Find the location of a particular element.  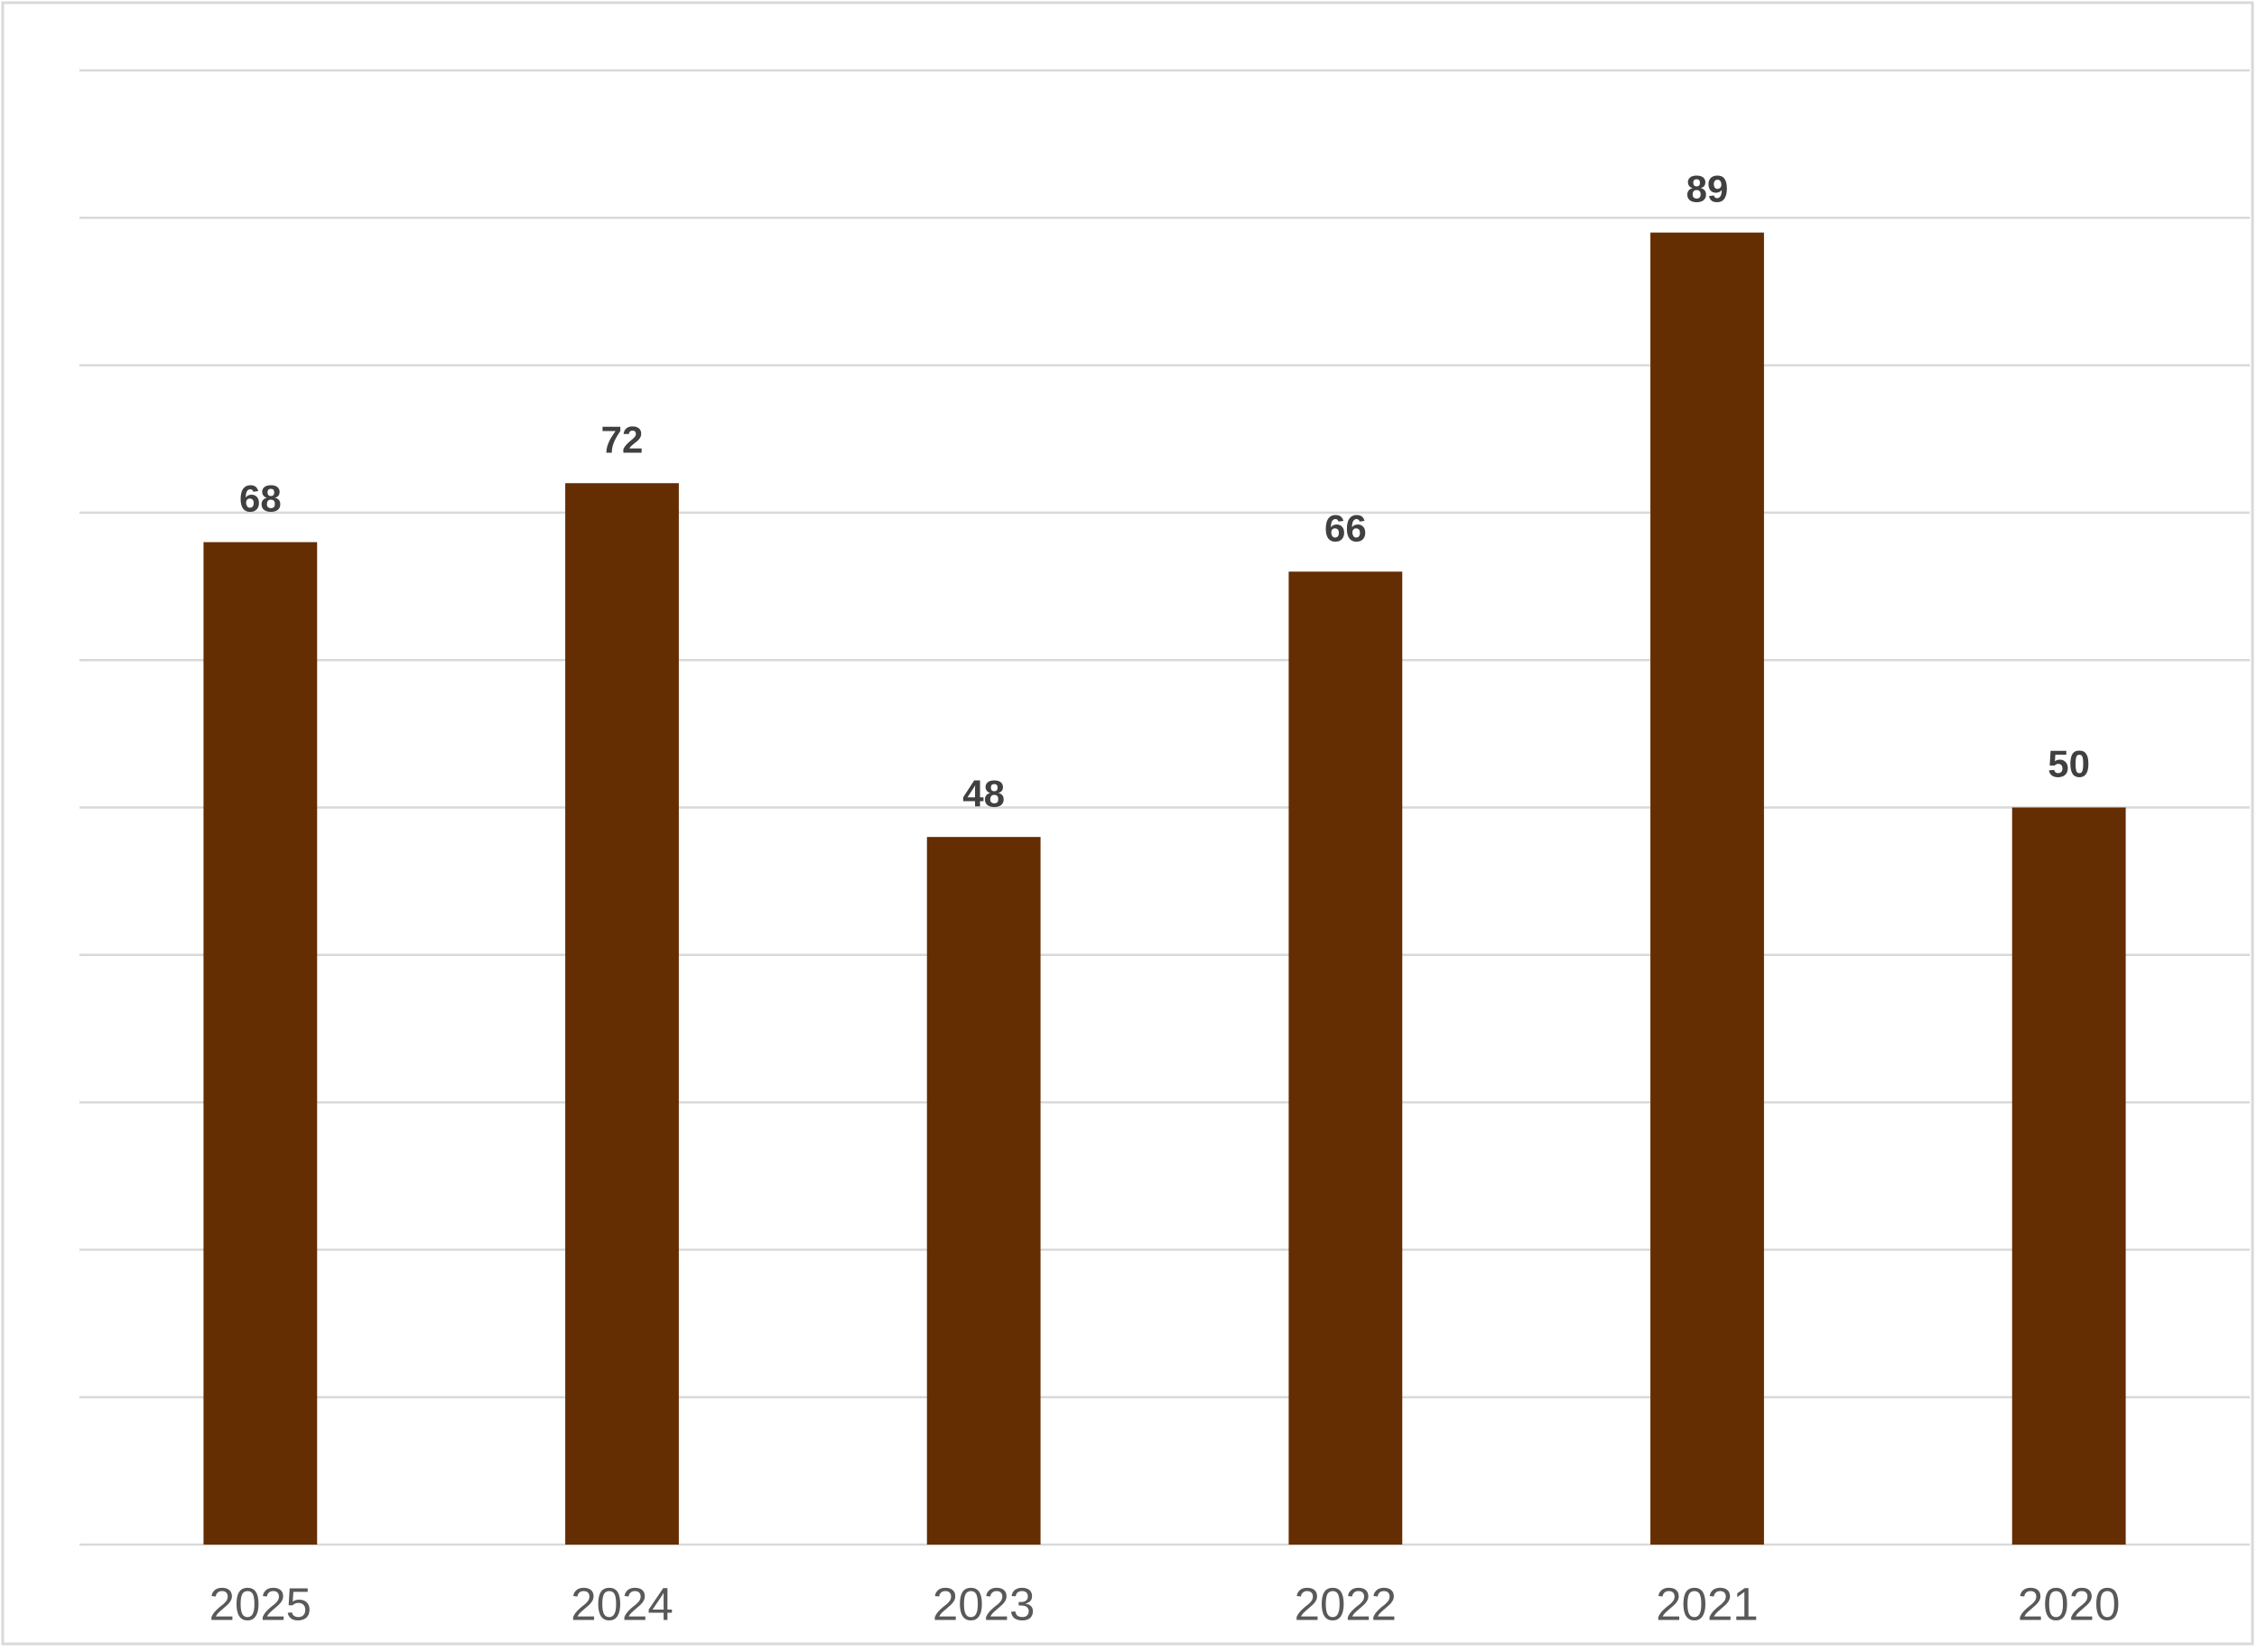

x-tick-label: 2023 is located at coordinates (984, 1603).